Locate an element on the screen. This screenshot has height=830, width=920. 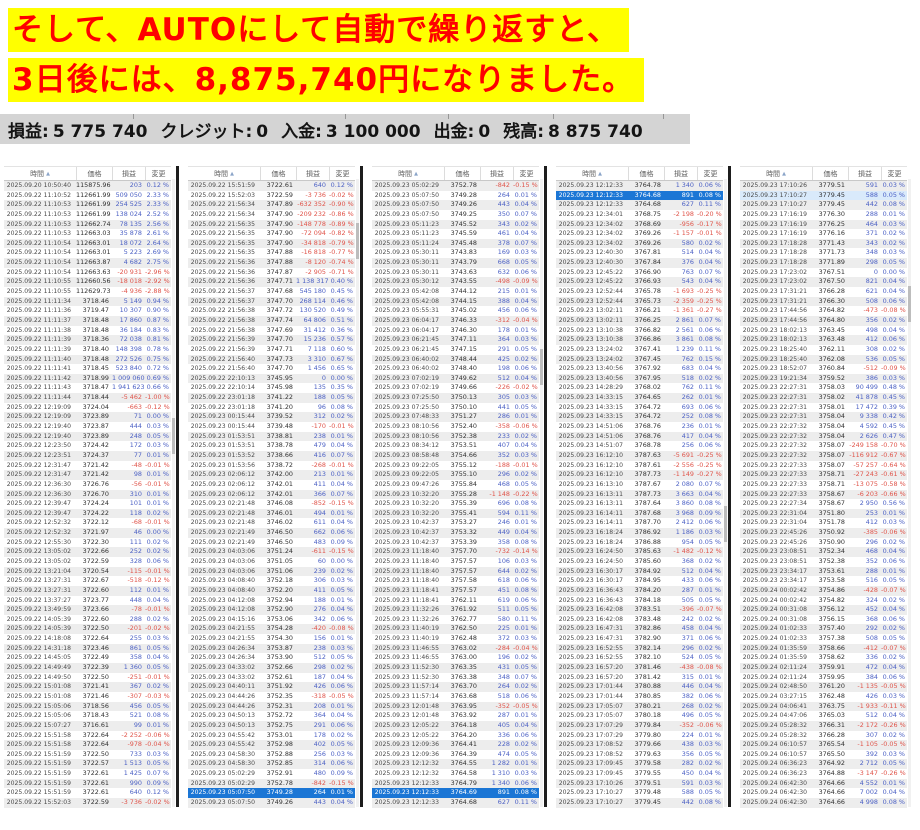
table-row: 2025.09.23 16:12:10 3787.61 -2 556 -0.25 % is located at coordinates (639, 466).